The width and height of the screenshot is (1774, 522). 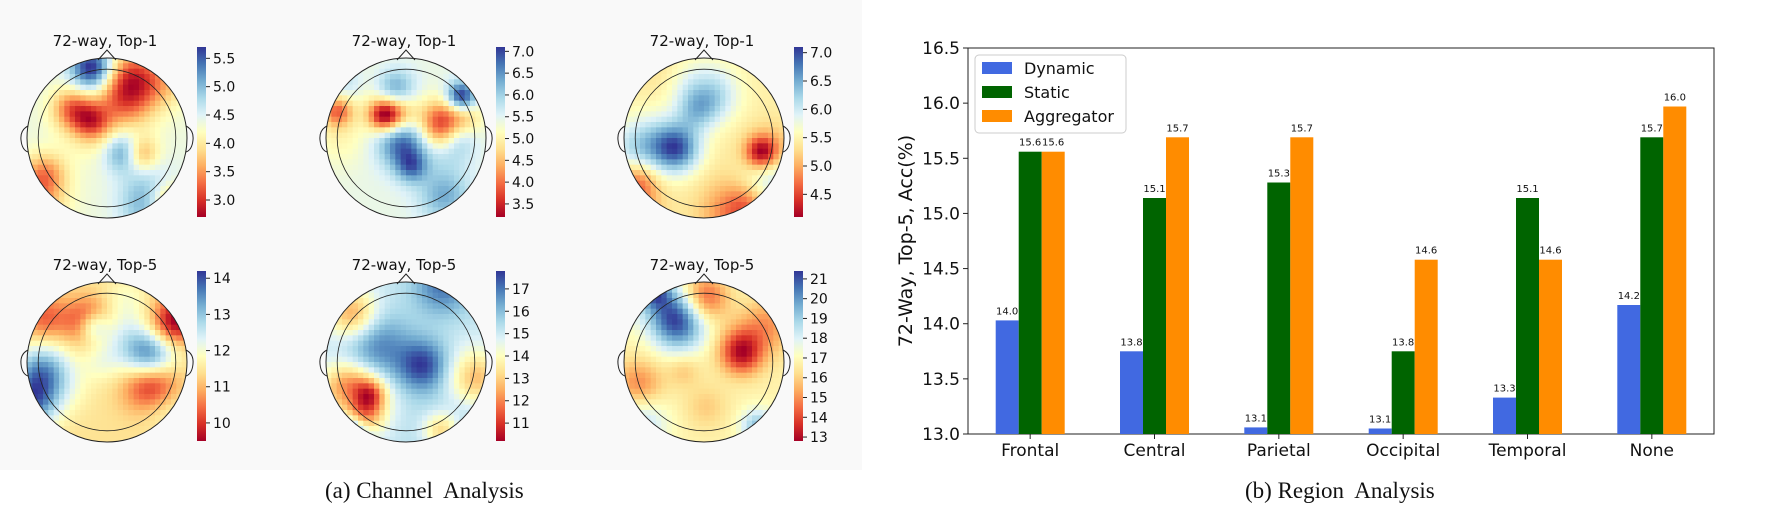 What do you see at coordinates (1155, 451) in the screenshot?
I see `x-tick-label: Central` at bounding box center [1155, 451].